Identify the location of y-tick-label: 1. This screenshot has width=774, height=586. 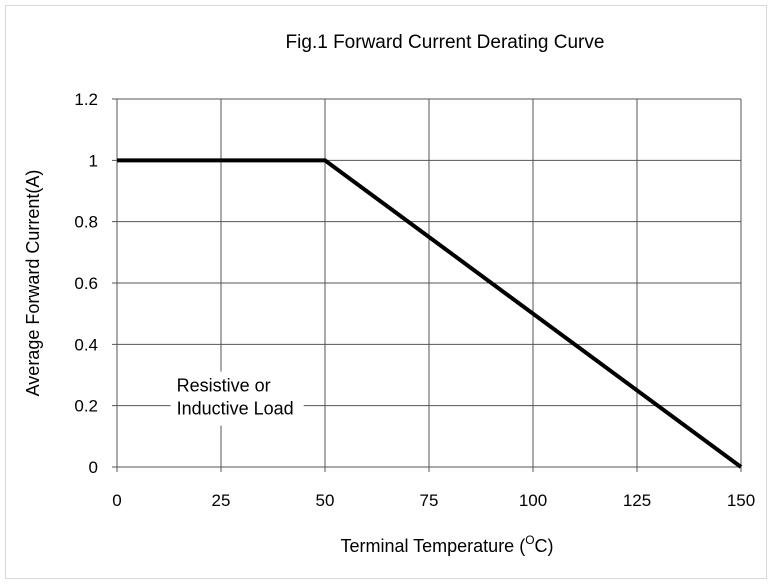
(93, 160).